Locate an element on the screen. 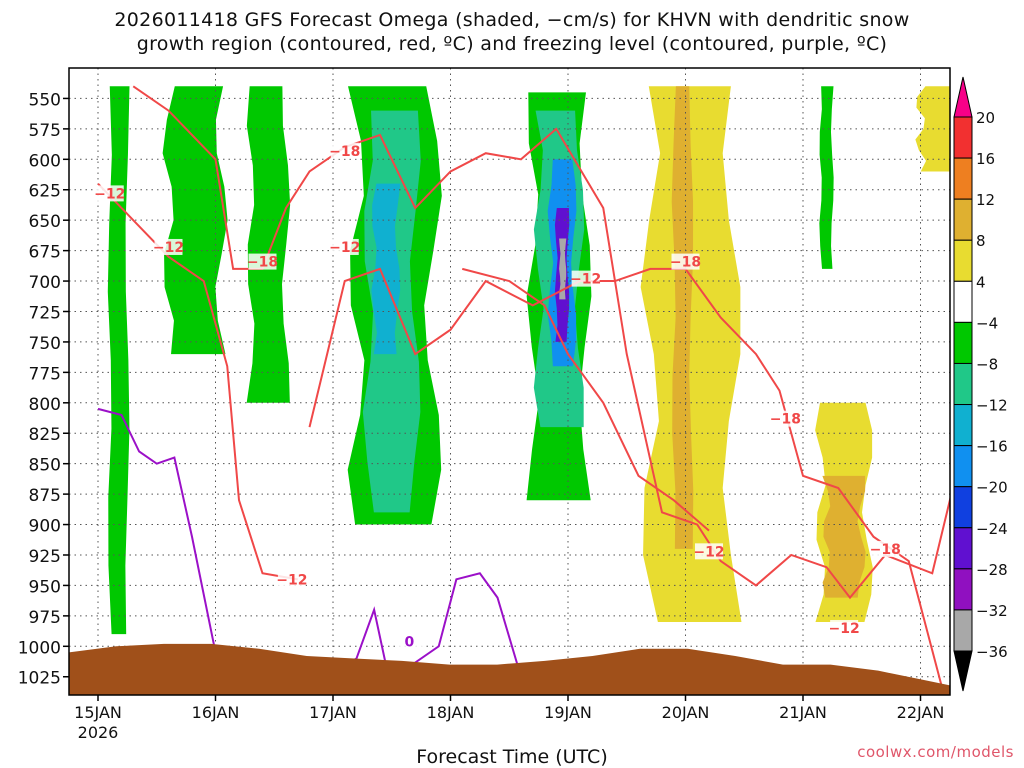  y-tick-label: 575 is located at coordinates (45, 131).